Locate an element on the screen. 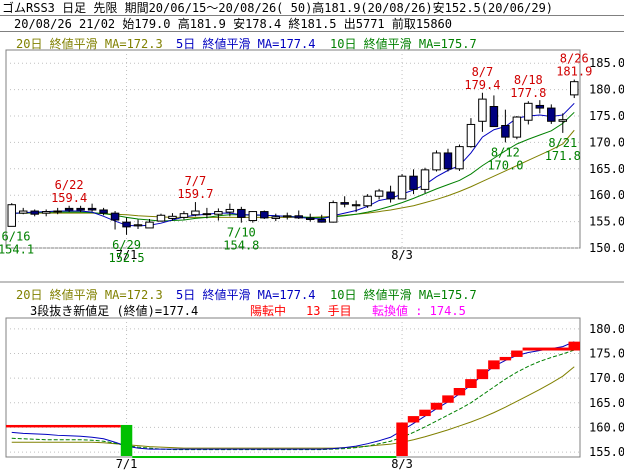 The width and height of the screenshot is (624, 474). annotation-date: 8/26 is located at coordinates (574, 59).